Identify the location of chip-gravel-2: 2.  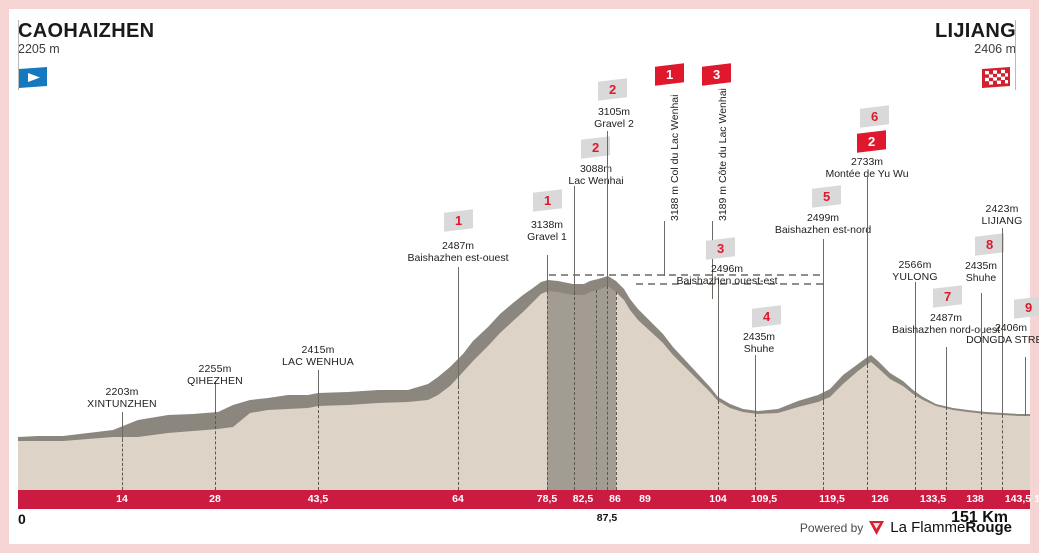
(612, 89).